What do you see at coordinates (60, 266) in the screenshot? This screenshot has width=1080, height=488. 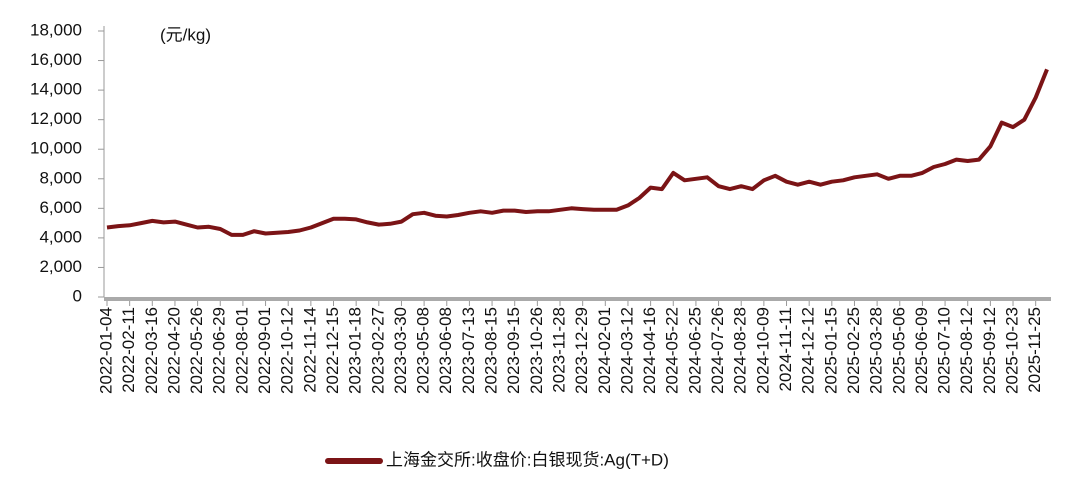 I see `y-tick-label: 2,000` at bounding box center [60, 266].